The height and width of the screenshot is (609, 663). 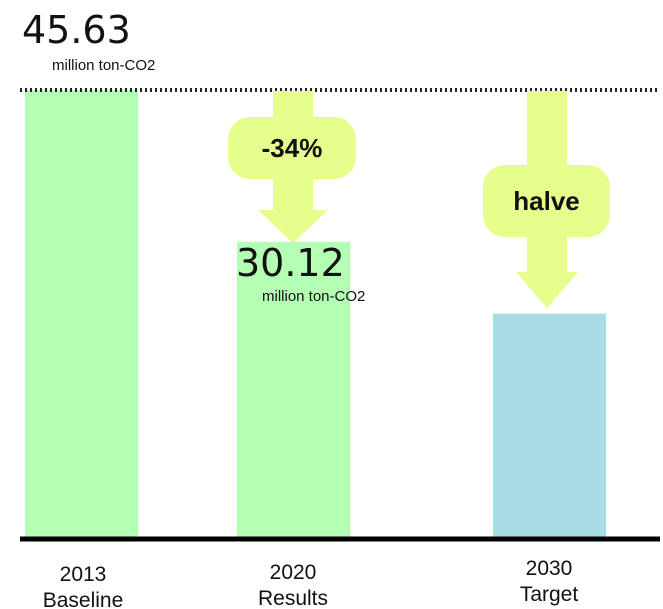 I want to click on tick-label-2020-results: 2020 Results, so click(x=293, y=585).